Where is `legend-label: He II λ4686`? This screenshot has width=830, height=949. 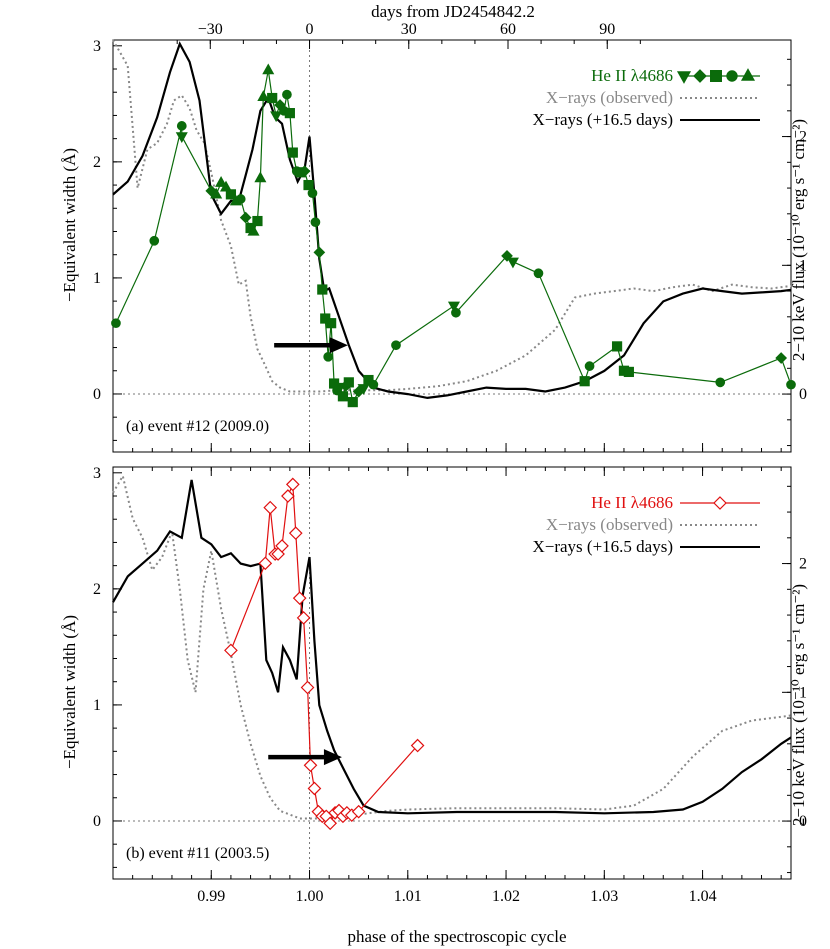 legend-label: He II λ4686 is located at coordinates (632, 75).